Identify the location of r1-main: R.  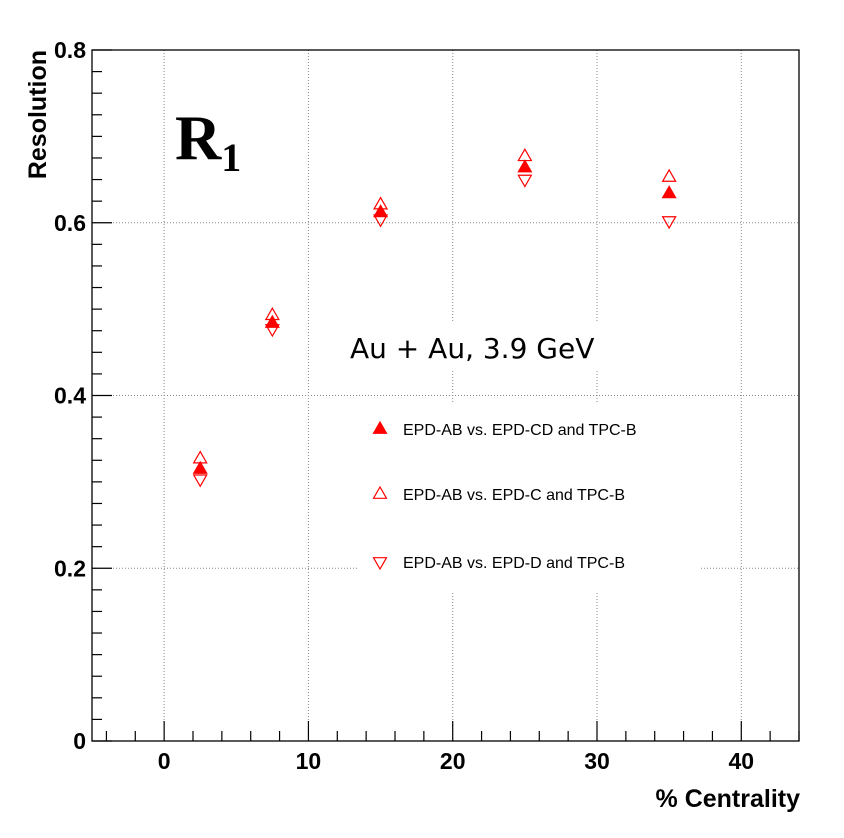
(198, 137).